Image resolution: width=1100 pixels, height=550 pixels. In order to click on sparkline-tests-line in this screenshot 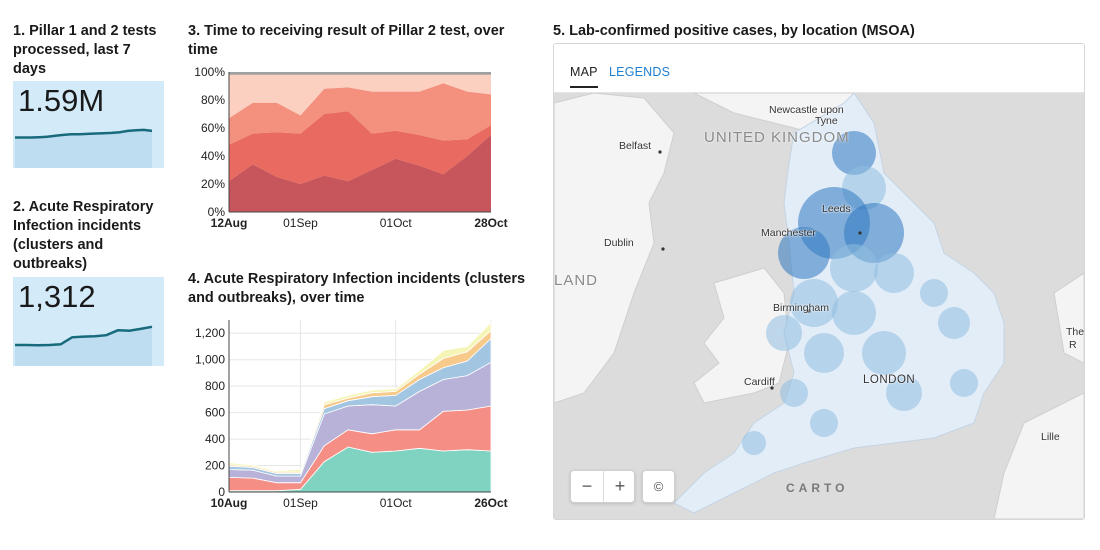, I will do `click(84, 133)`.